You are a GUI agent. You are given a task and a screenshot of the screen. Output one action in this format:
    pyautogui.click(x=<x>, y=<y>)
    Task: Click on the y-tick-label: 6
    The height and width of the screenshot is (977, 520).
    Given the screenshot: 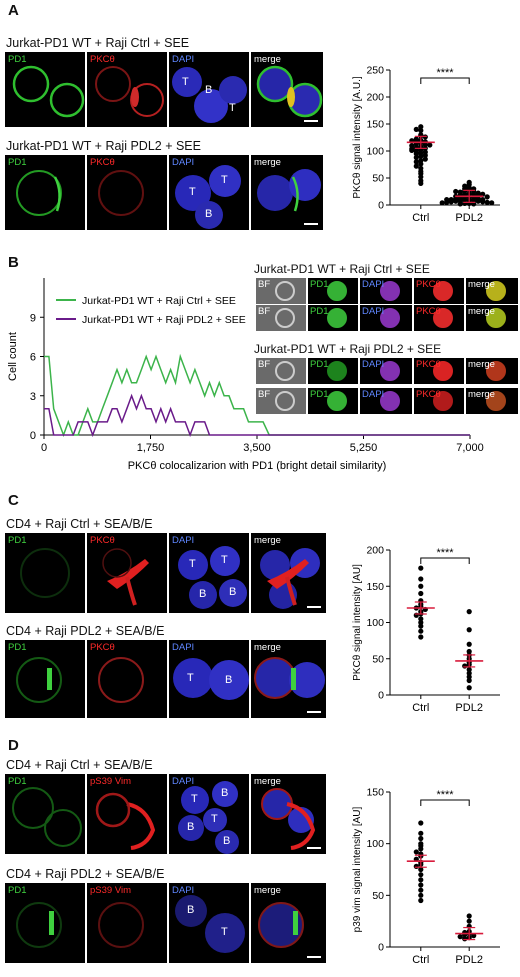 What is the action you would take?
    pyautogui.click(x=33, y=358)
    